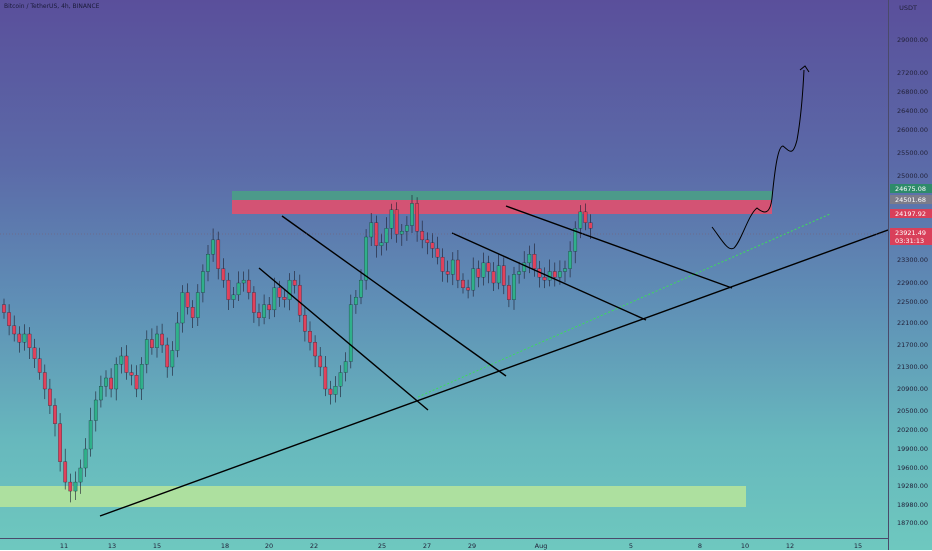  I want to click on zone-support-yellow, so click(373, 496).